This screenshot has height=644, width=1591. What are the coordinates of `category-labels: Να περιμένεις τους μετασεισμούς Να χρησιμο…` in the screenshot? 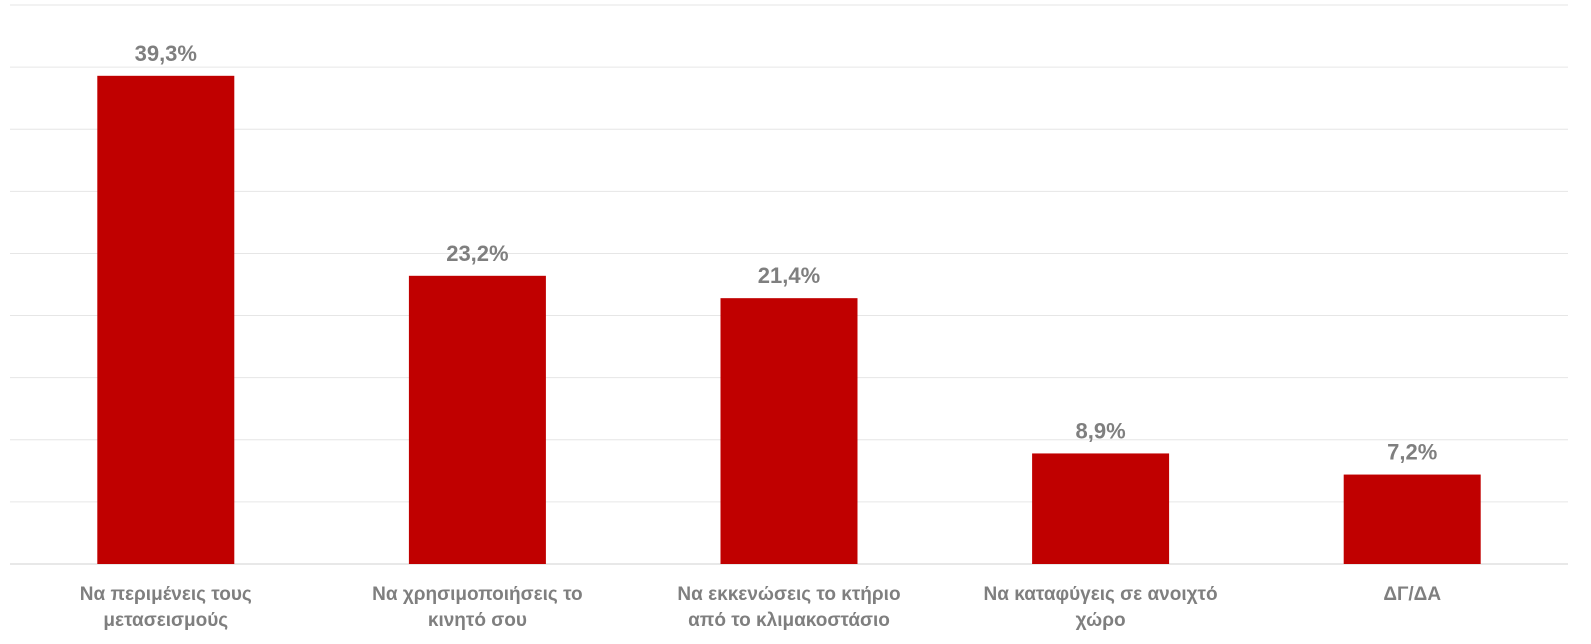 It's located at (761, 607).